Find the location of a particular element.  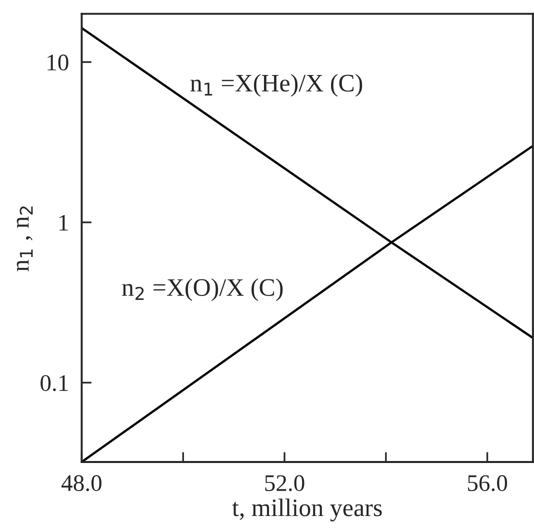

x-tick-label: 52.0 is located at coordinates (284, 483).